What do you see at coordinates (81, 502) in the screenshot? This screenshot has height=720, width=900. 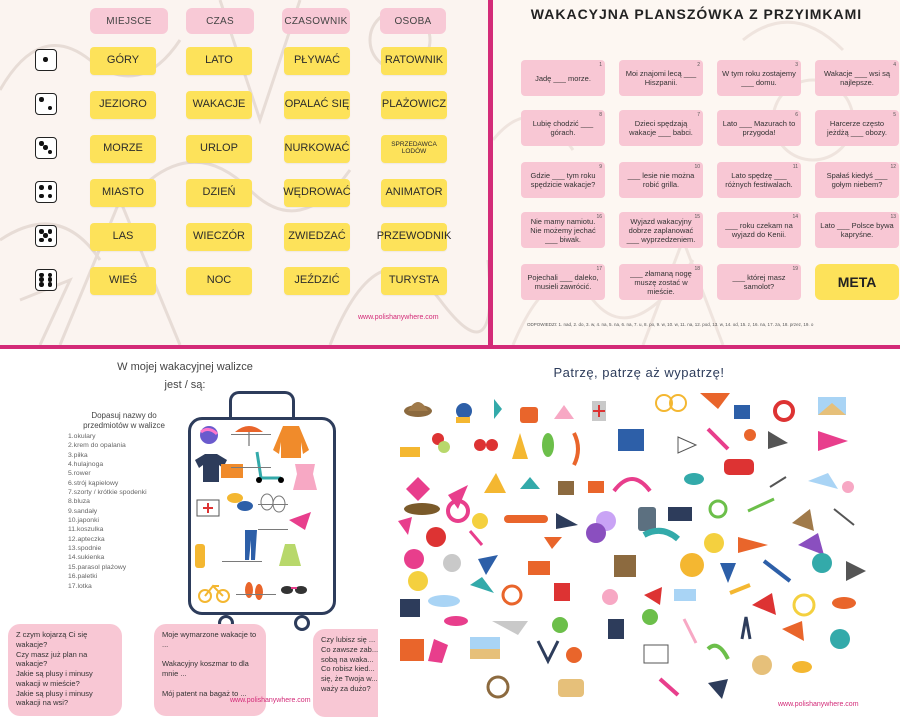 I see `list-item-text: bluza` at bounding box center [81, 502].